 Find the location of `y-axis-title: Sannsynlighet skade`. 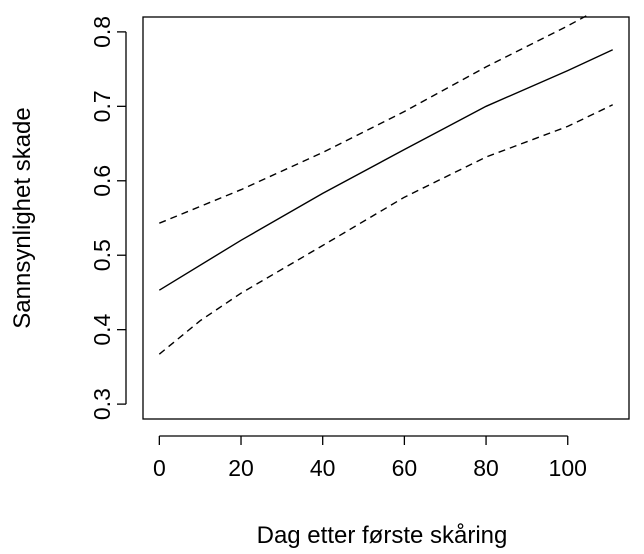

y-axis-title: Sannsynlighet skade is located at coordinates (22, 217).